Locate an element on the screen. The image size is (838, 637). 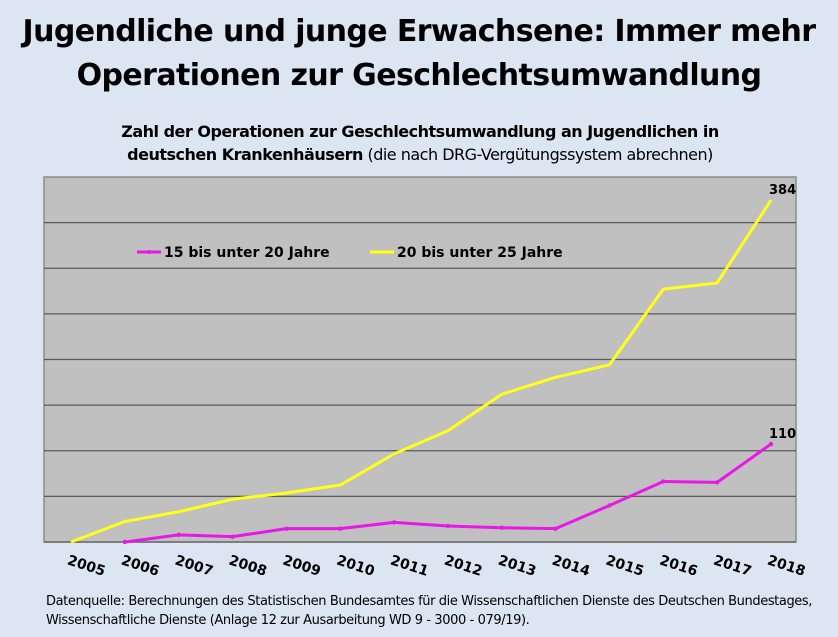
x-tick-label: 2017 is located at coordinates (732, 566).